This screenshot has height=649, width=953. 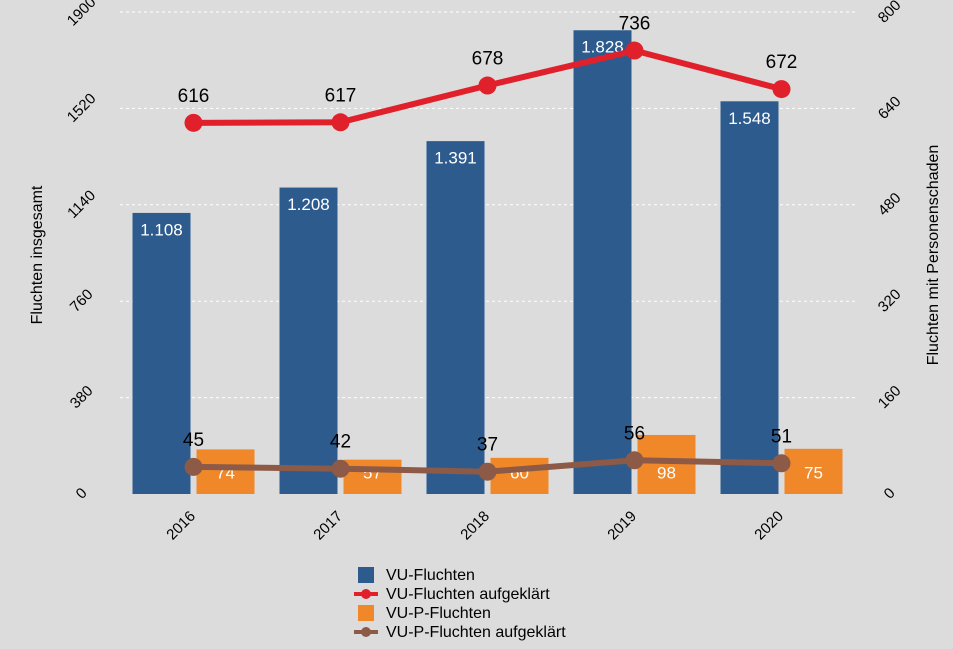 I want to click on data-label: 1.828, so click(x=602, y=47).